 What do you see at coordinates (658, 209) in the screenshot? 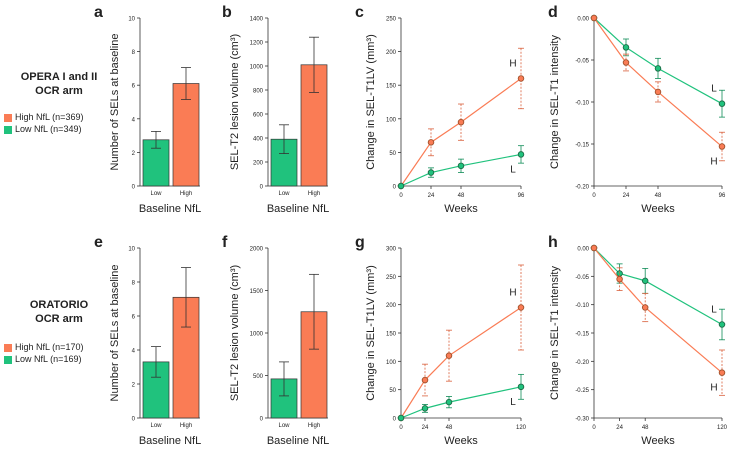
I see `x-axis-label-d: Weeks` at bounding box center [658, 209].